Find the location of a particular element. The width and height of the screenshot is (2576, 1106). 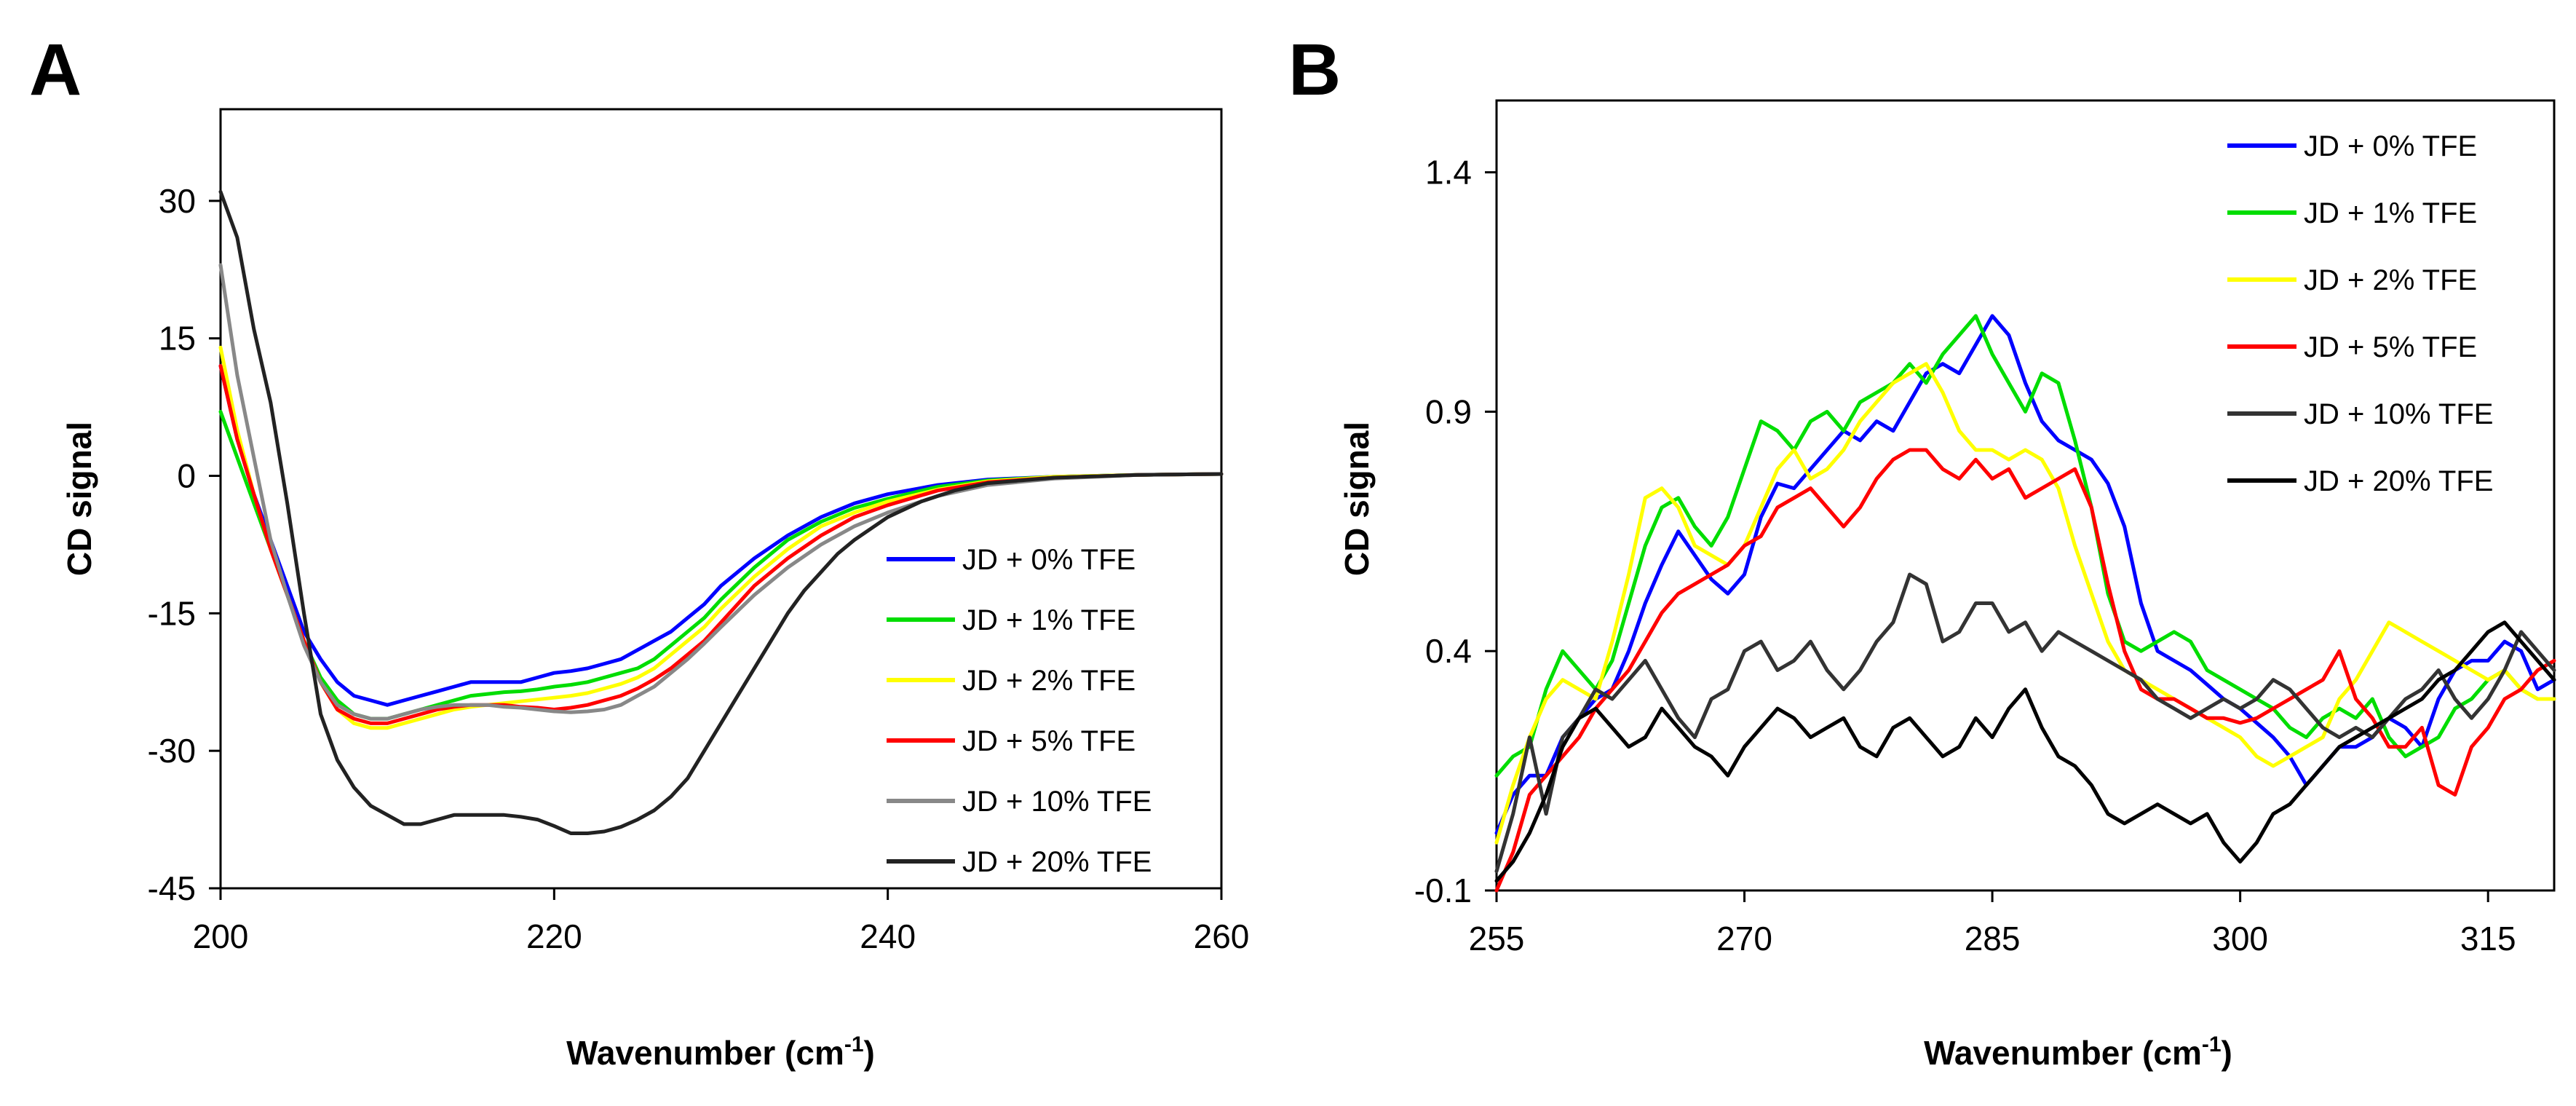

panel-b-x-axis-title-close: ) is located at coordinates (2227, 1053).